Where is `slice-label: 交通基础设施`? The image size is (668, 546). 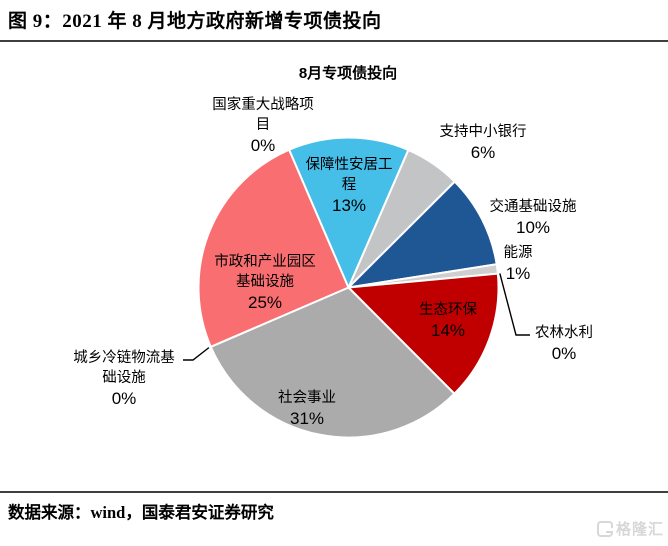 slice-label: 交通基础设施 is located at coordinates (533, 207).